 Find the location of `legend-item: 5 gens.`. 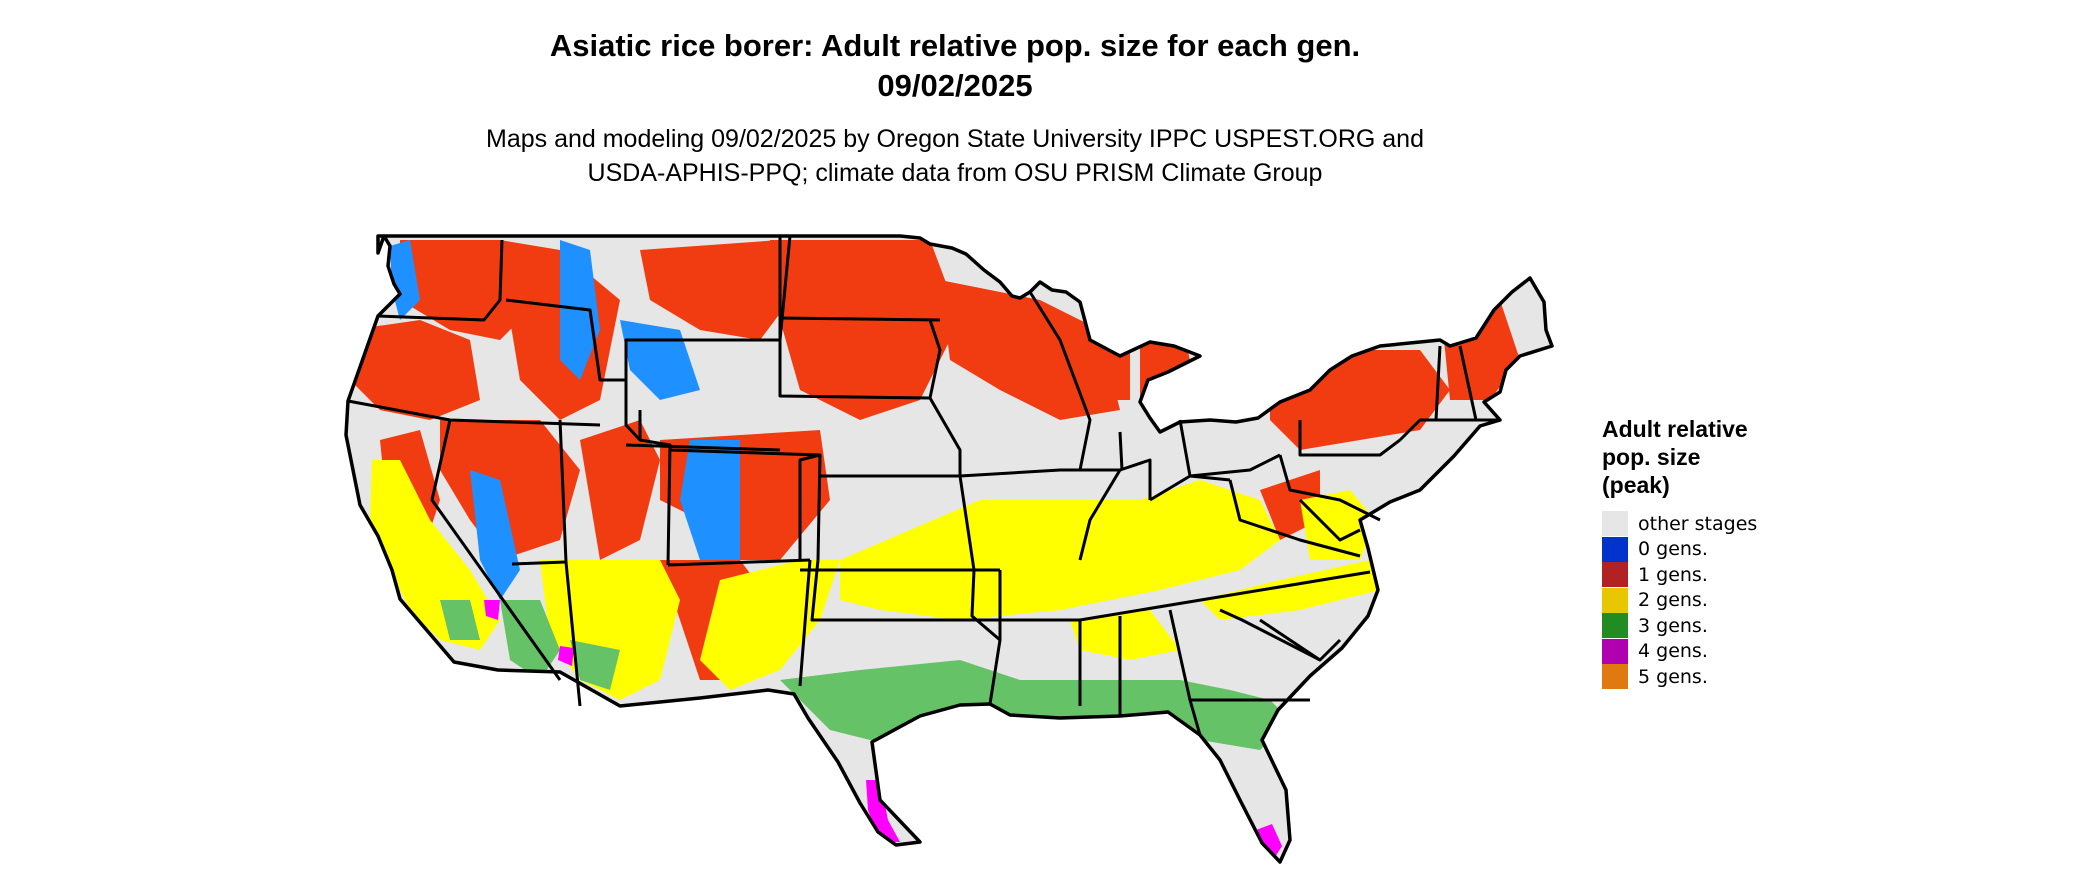

legend-item: 5 gens. is located at coordinates (1712, 677).